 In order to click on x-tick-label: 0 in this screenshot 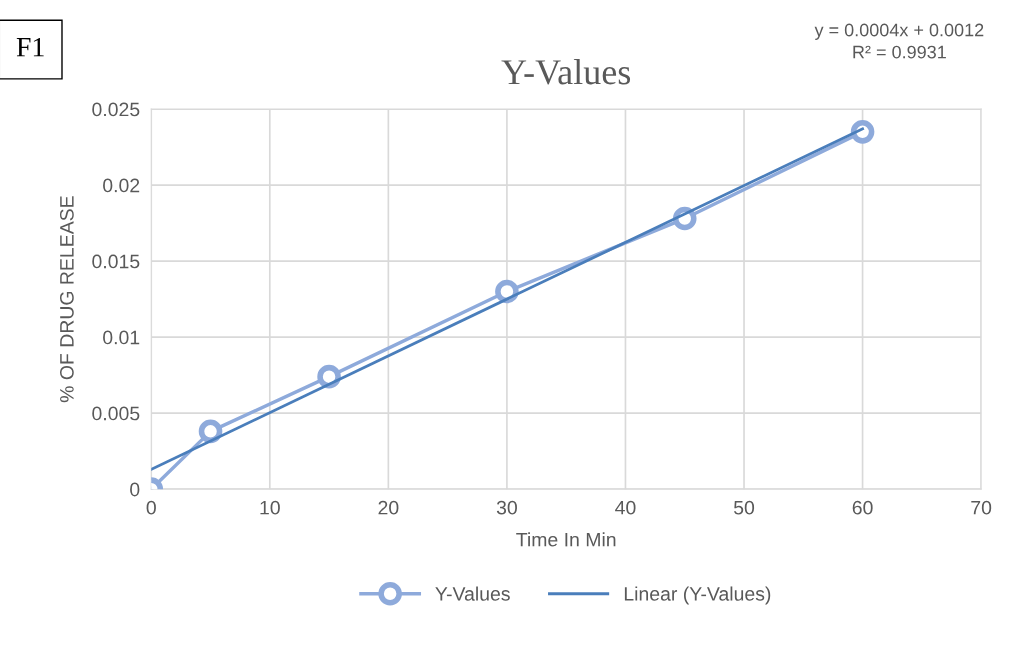, I will do `click(151, 507)`.